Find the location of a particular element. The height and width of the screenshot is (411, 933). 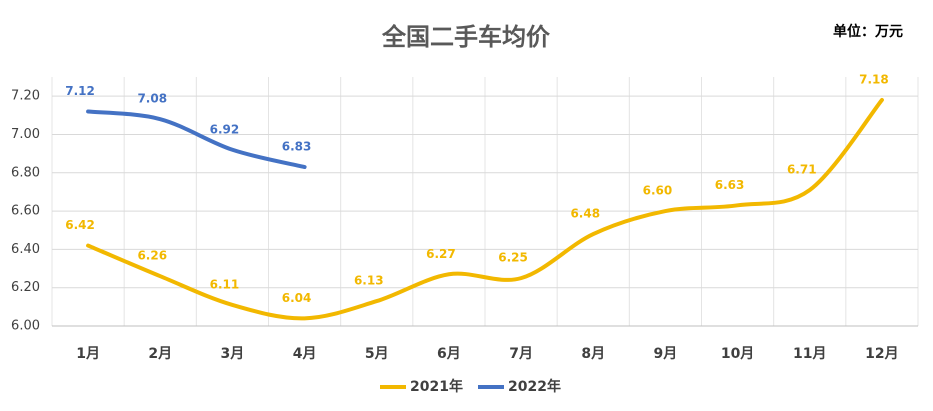

x-tick-label: 3月 is located at coordinates (233, 354).